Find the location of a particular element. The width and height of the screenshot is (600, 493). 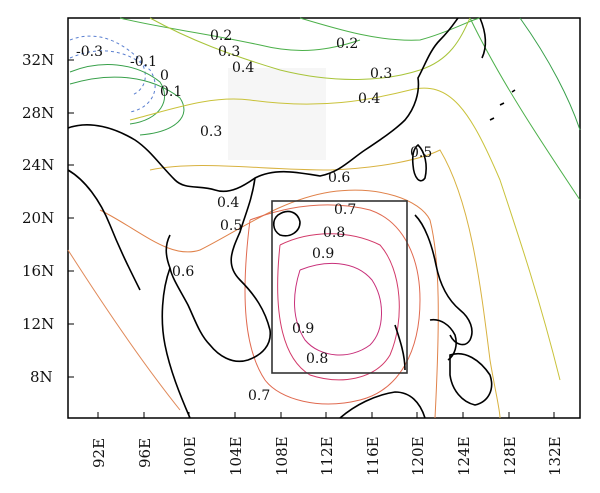

lon-tick-label: 96E is located at coordinates (145, 453).